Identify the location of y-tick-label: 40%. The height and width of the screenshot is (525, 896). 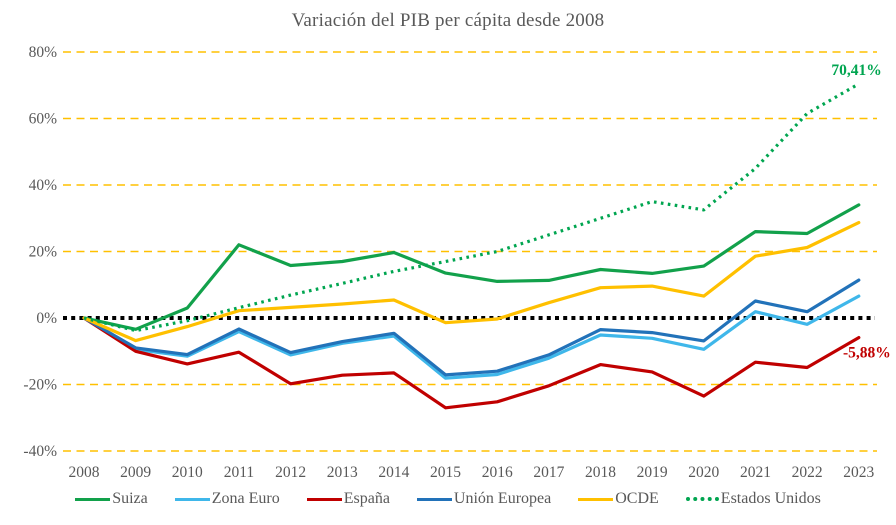
(43, 185).